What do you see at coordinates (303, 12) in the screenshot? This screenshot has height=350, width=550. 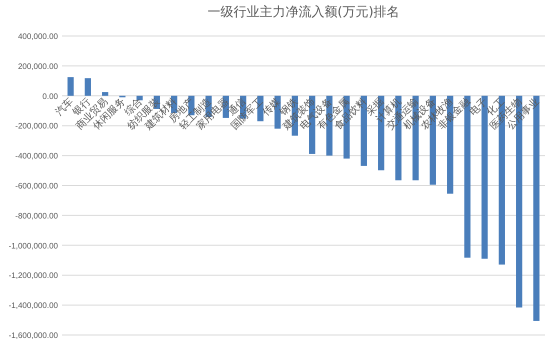 I see `chart-title: 一级行业主力净流入额(万元)排名` at bounding box center [303, 12].